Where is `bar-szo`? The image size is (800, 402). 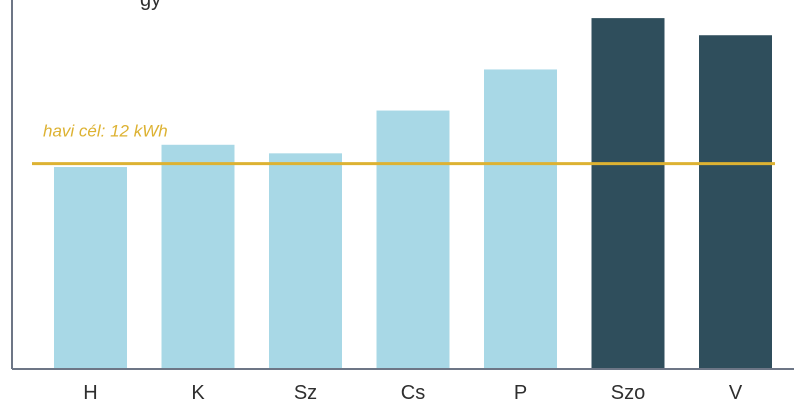
bar-szo is located at coordinates (628, 194).